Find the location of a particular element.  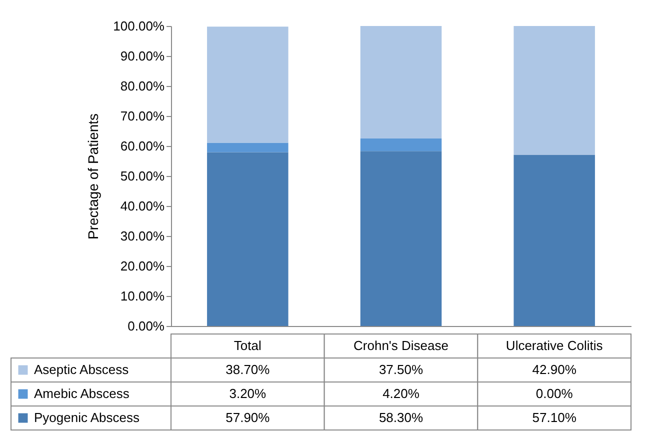

y-tick-label: 30.00% is located at coordinates (142, 236).